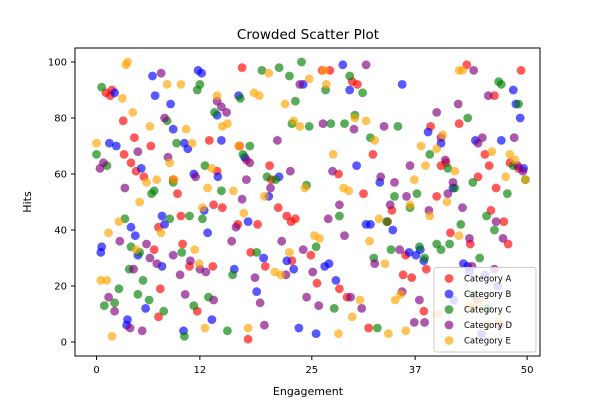 This screenshot has width=600, height=400. What do you see at coordinates (96, 370) in the screenshot?
I see `x-tick-label: 0` at bounding box center [96, 370].